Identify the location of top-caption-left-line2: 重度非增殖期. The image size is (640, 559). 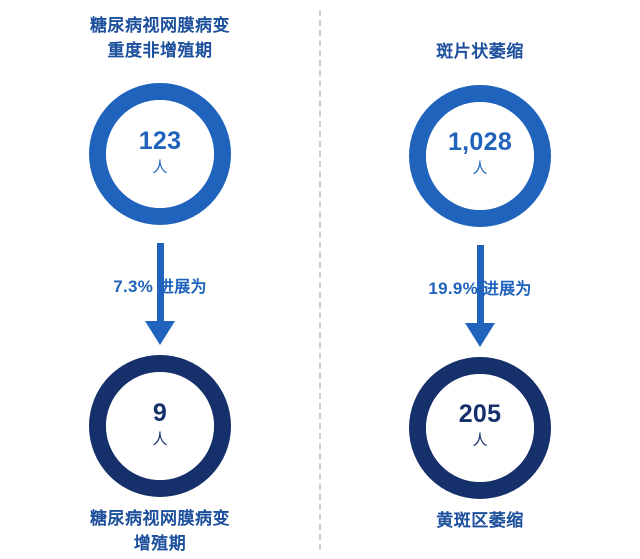
(160, 50).